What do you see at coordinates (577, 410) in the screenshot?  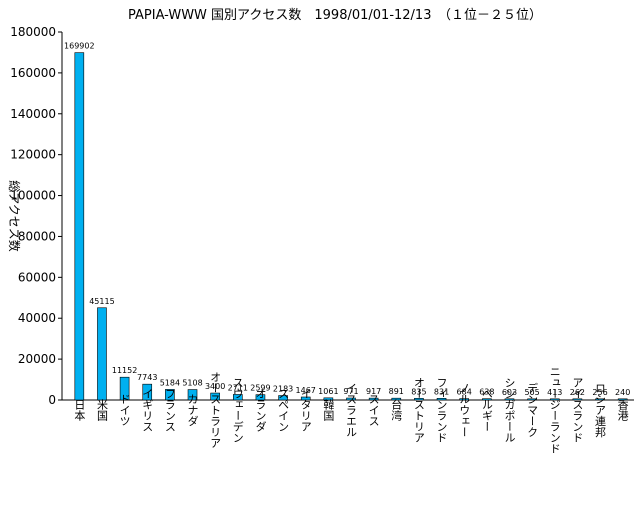 I see `category-label: アイスランド` at bounding box center [577, 410].